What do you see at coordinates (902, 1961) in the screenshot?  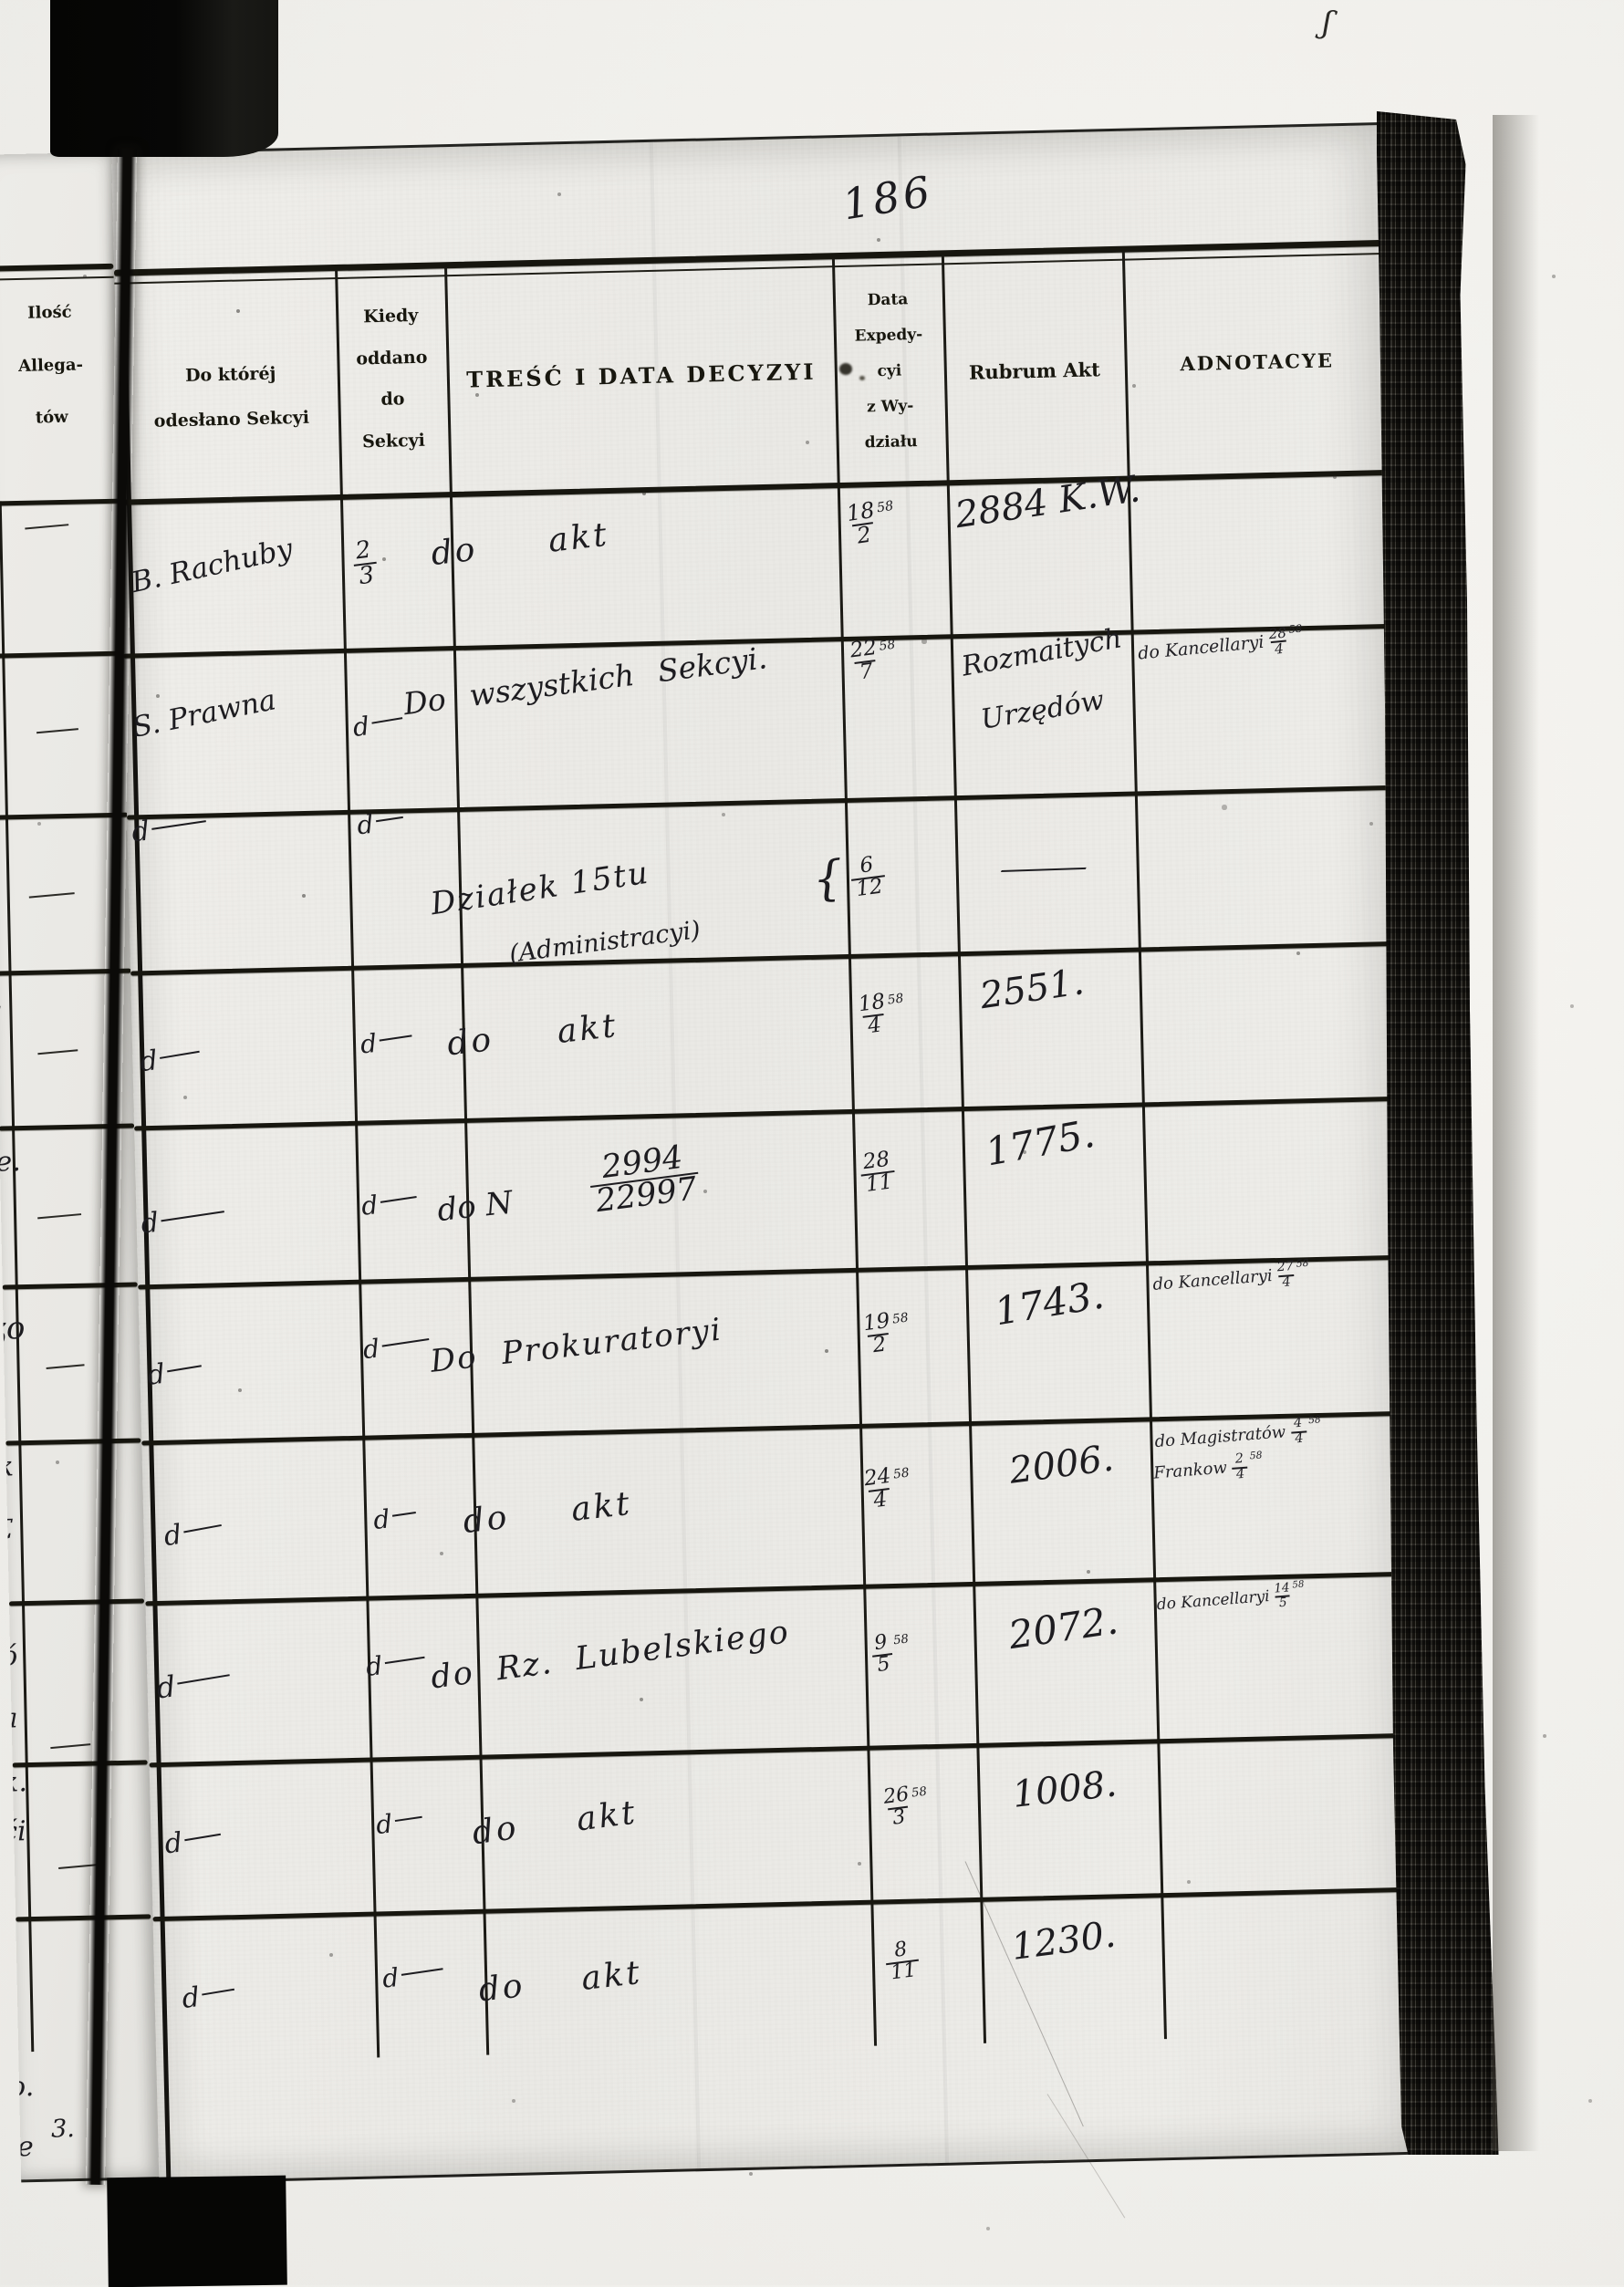 I see `row-10-data: 8 11` at bounding box center [902, 1961].